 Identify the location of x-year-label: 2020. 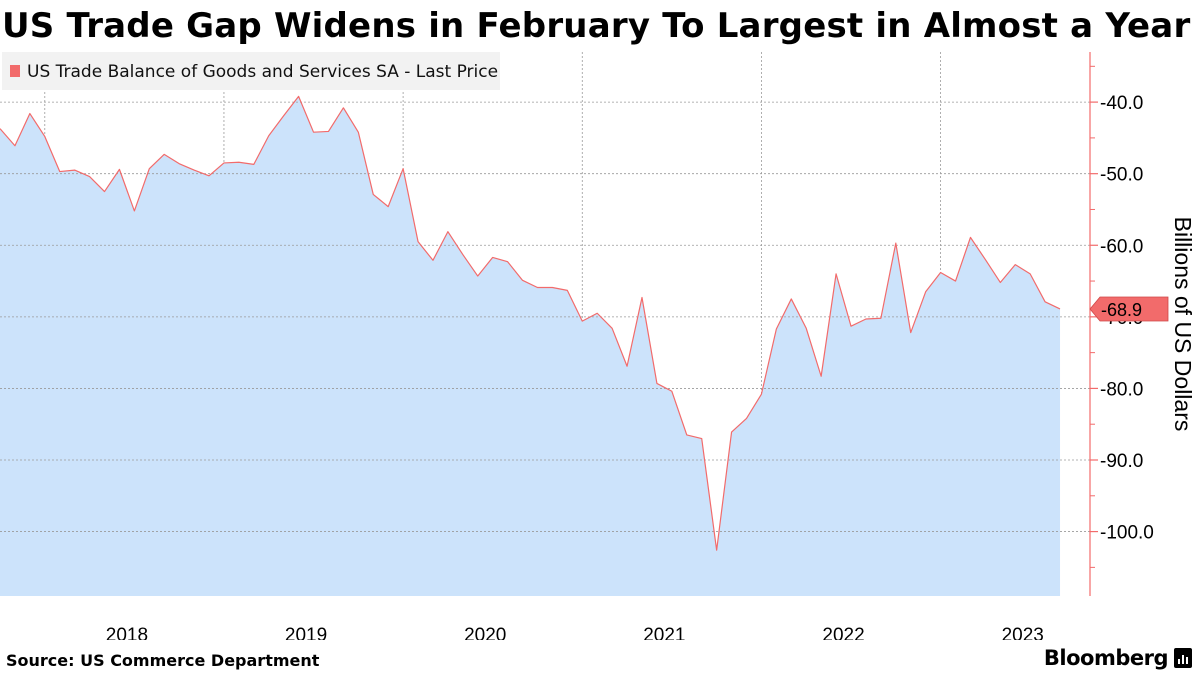
(485, 632).